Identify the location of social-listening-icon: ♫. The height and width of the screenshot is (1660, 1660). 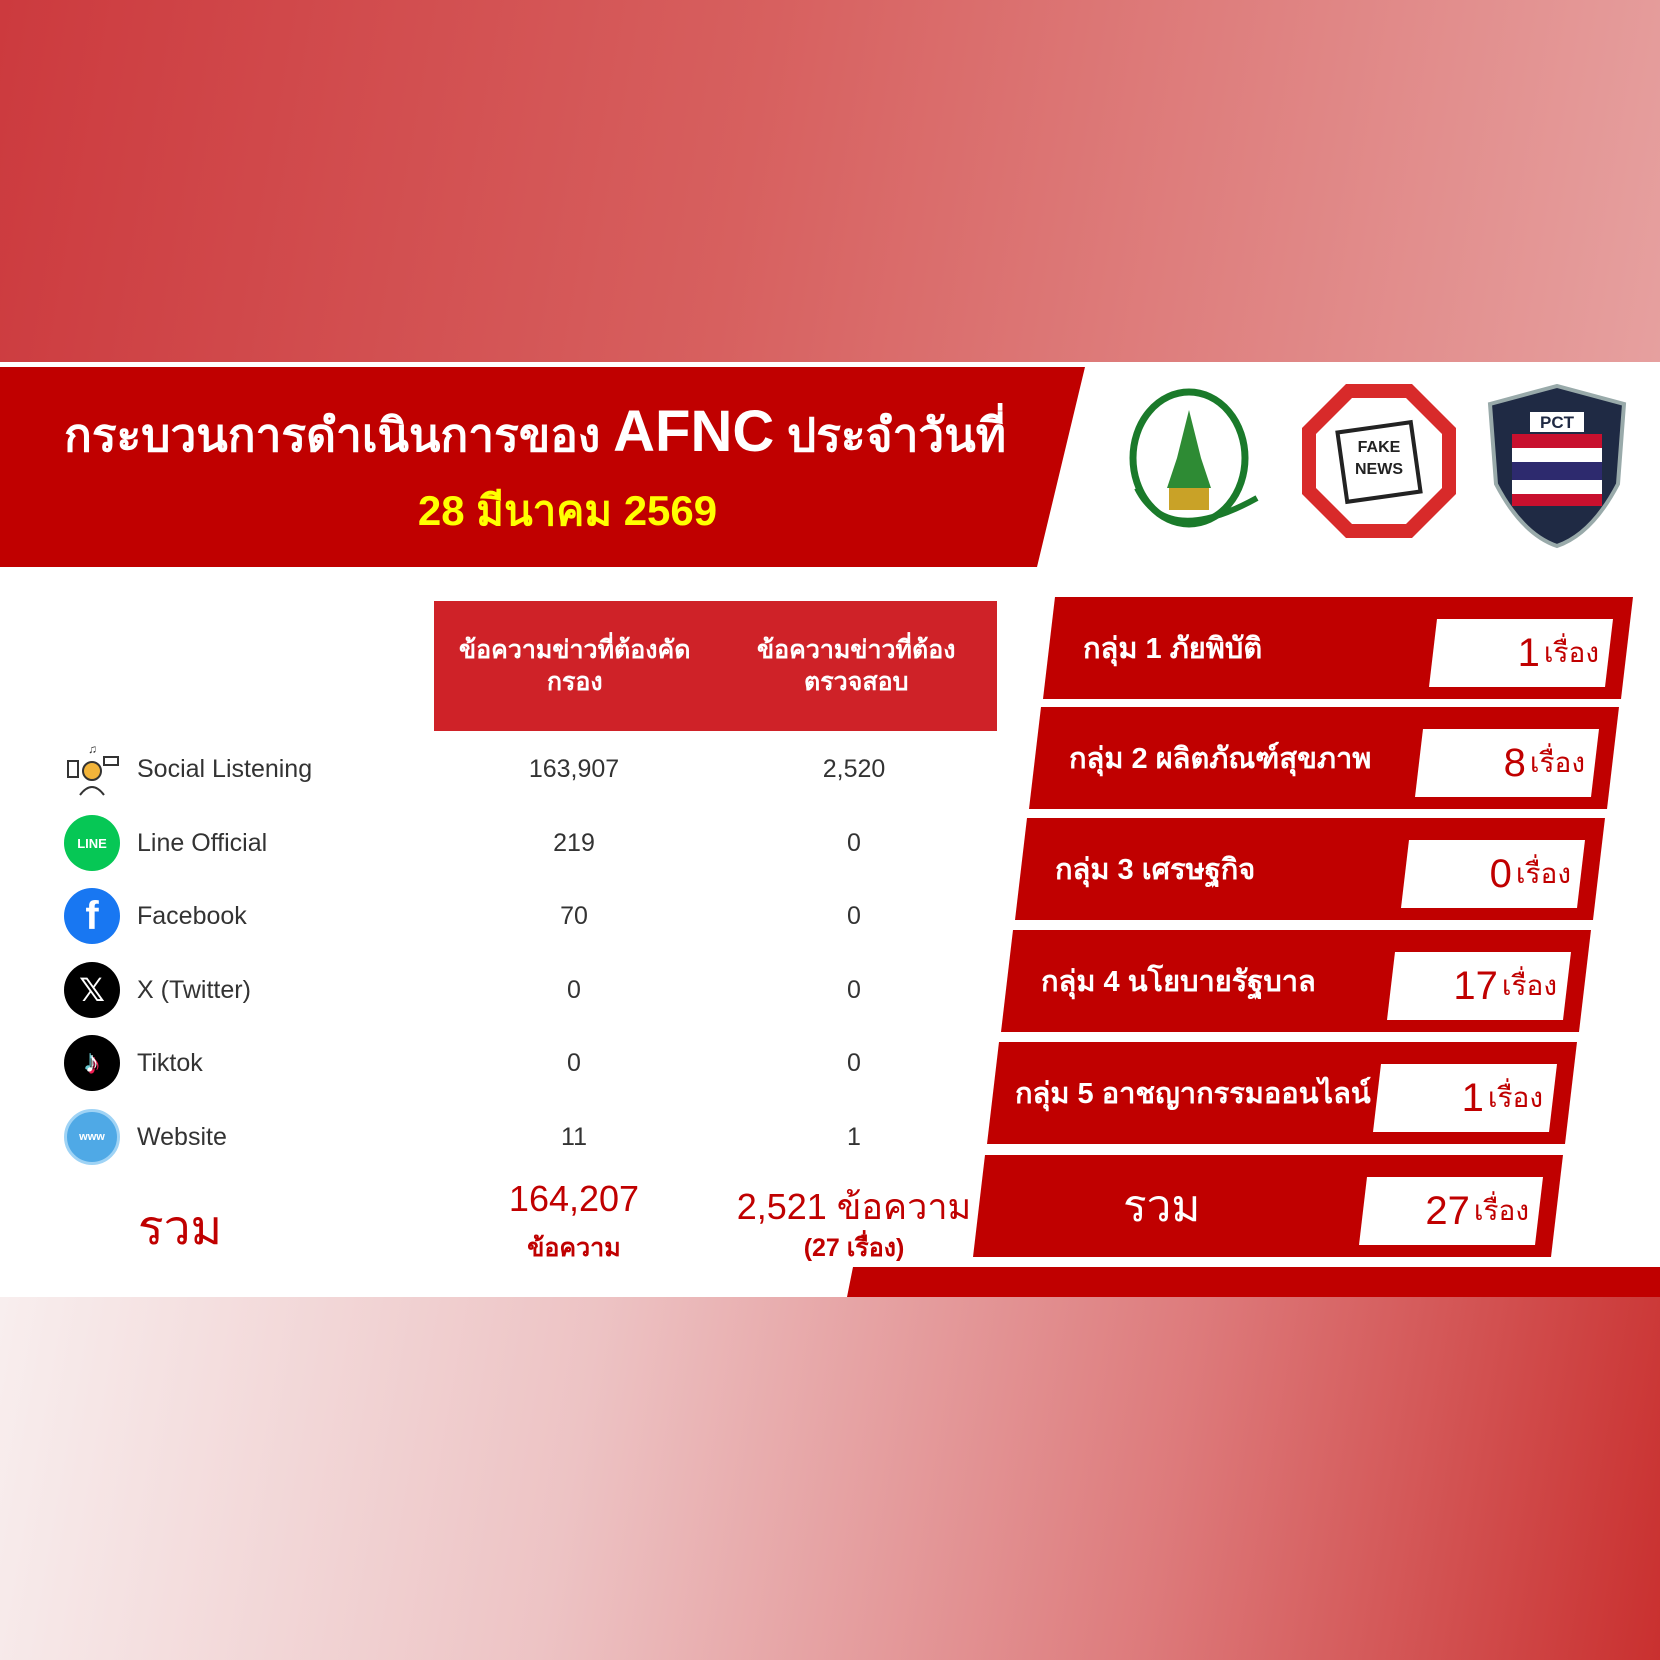
(93, 769).